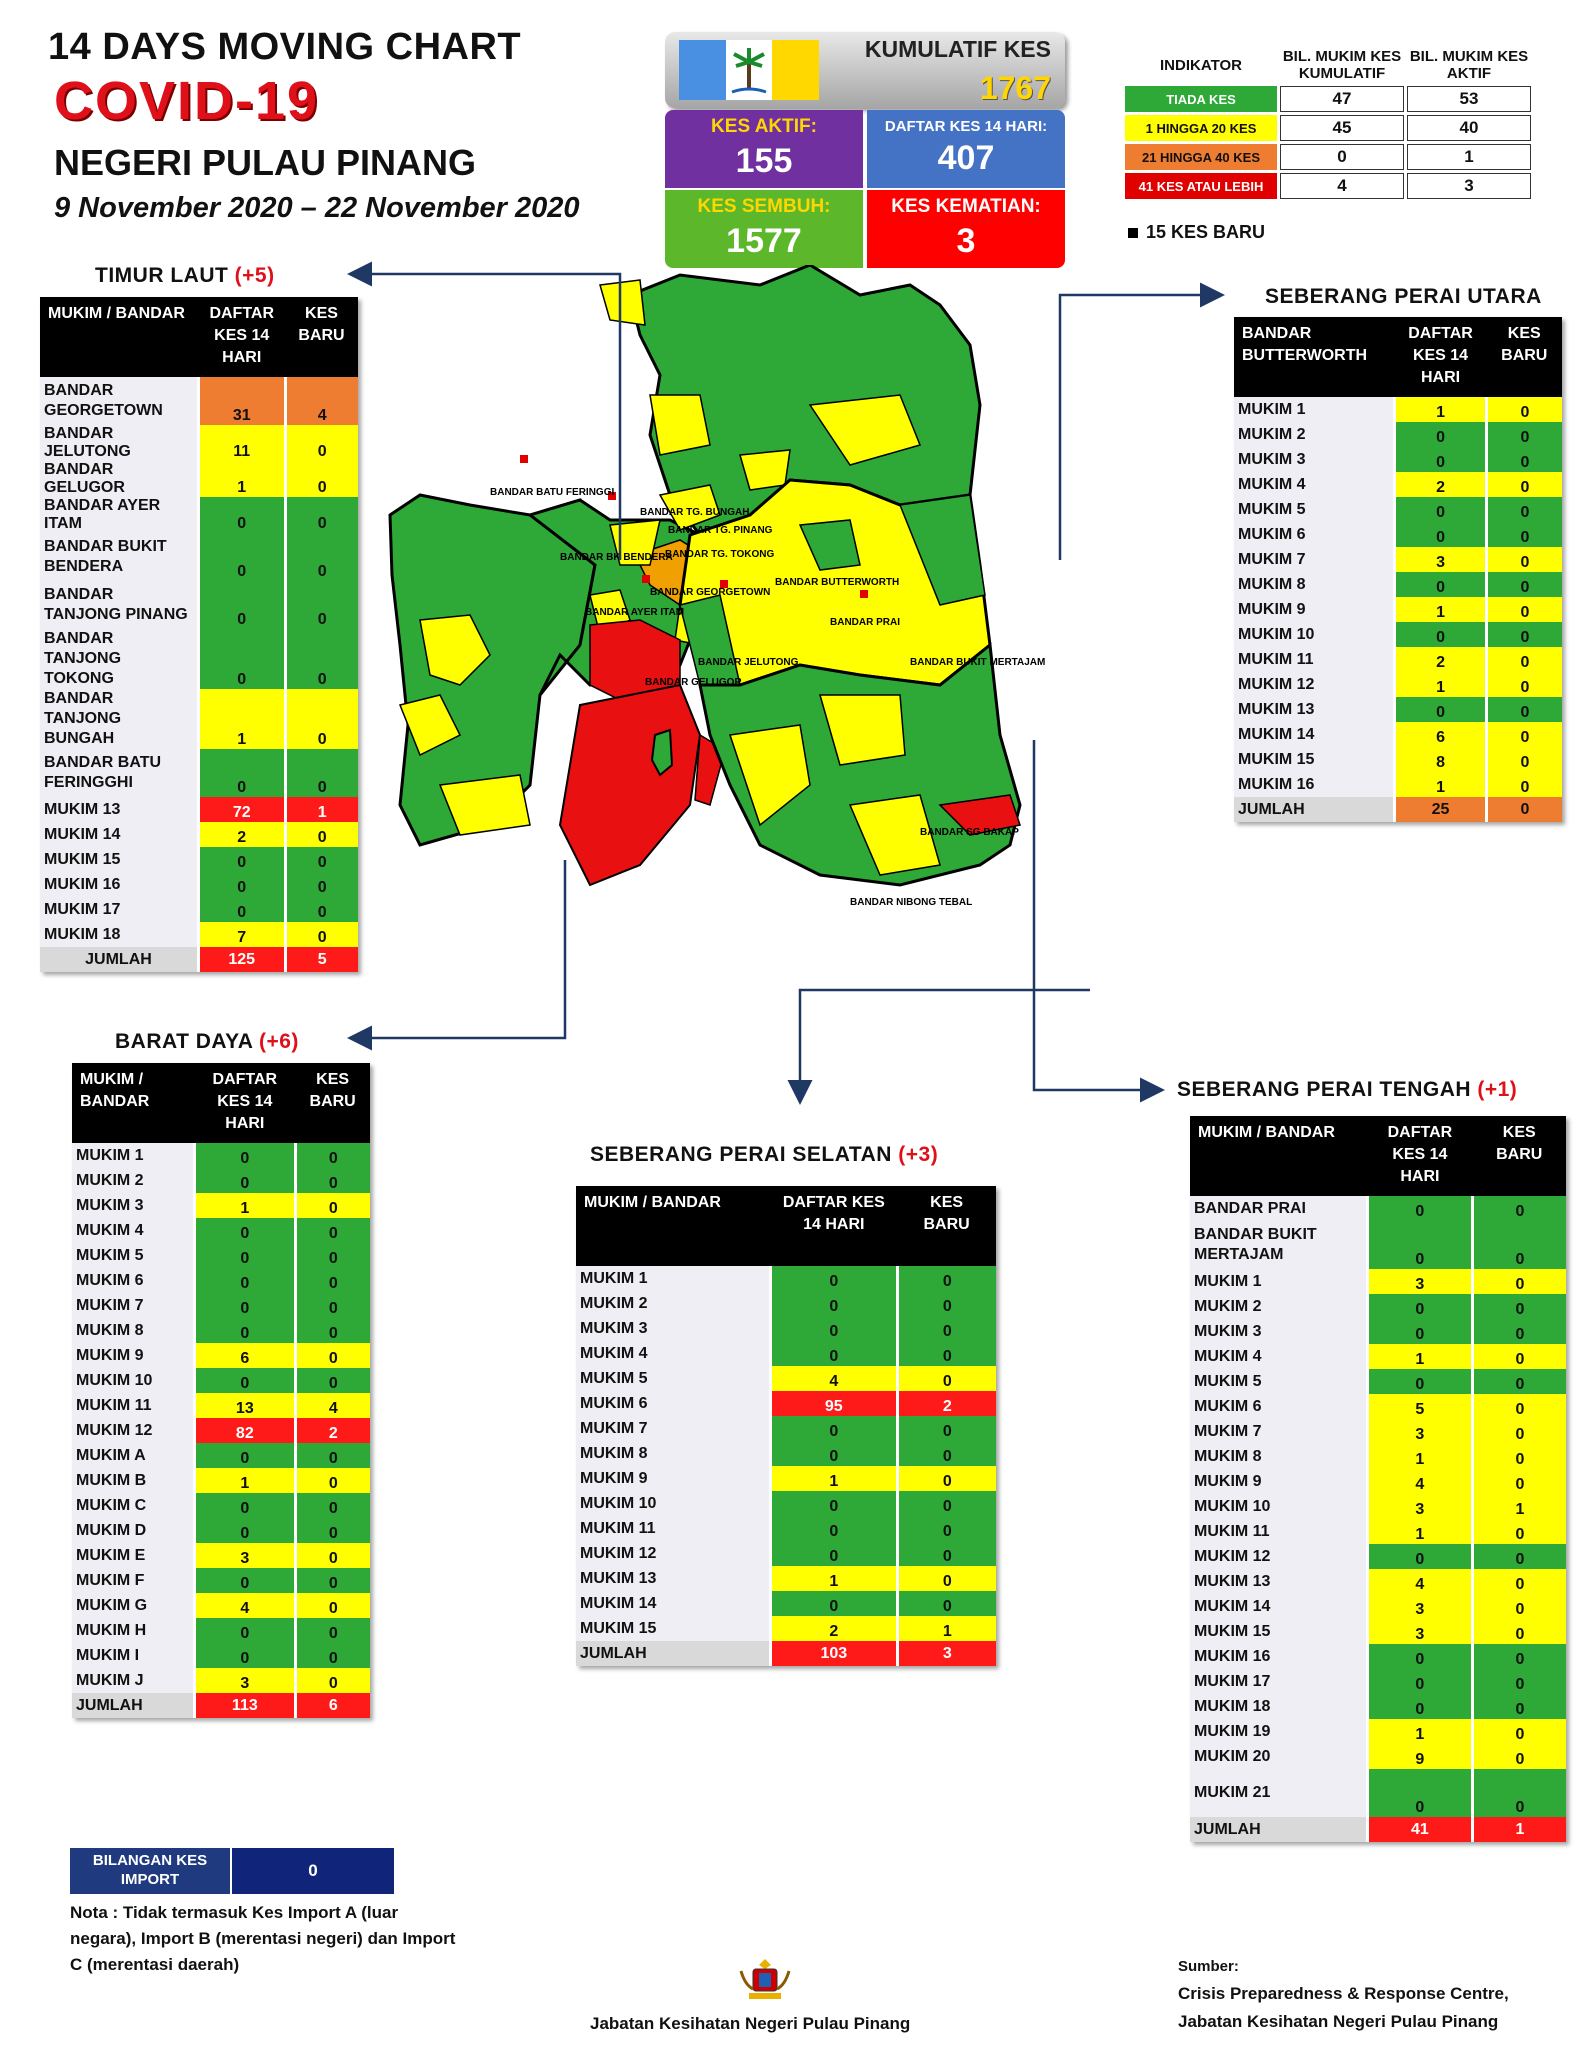 The width and height of the screenshot is (1593, 2048). Describe the element at coordinates (835, 785) in the screenshot. I see `sps-yellow` at that location.